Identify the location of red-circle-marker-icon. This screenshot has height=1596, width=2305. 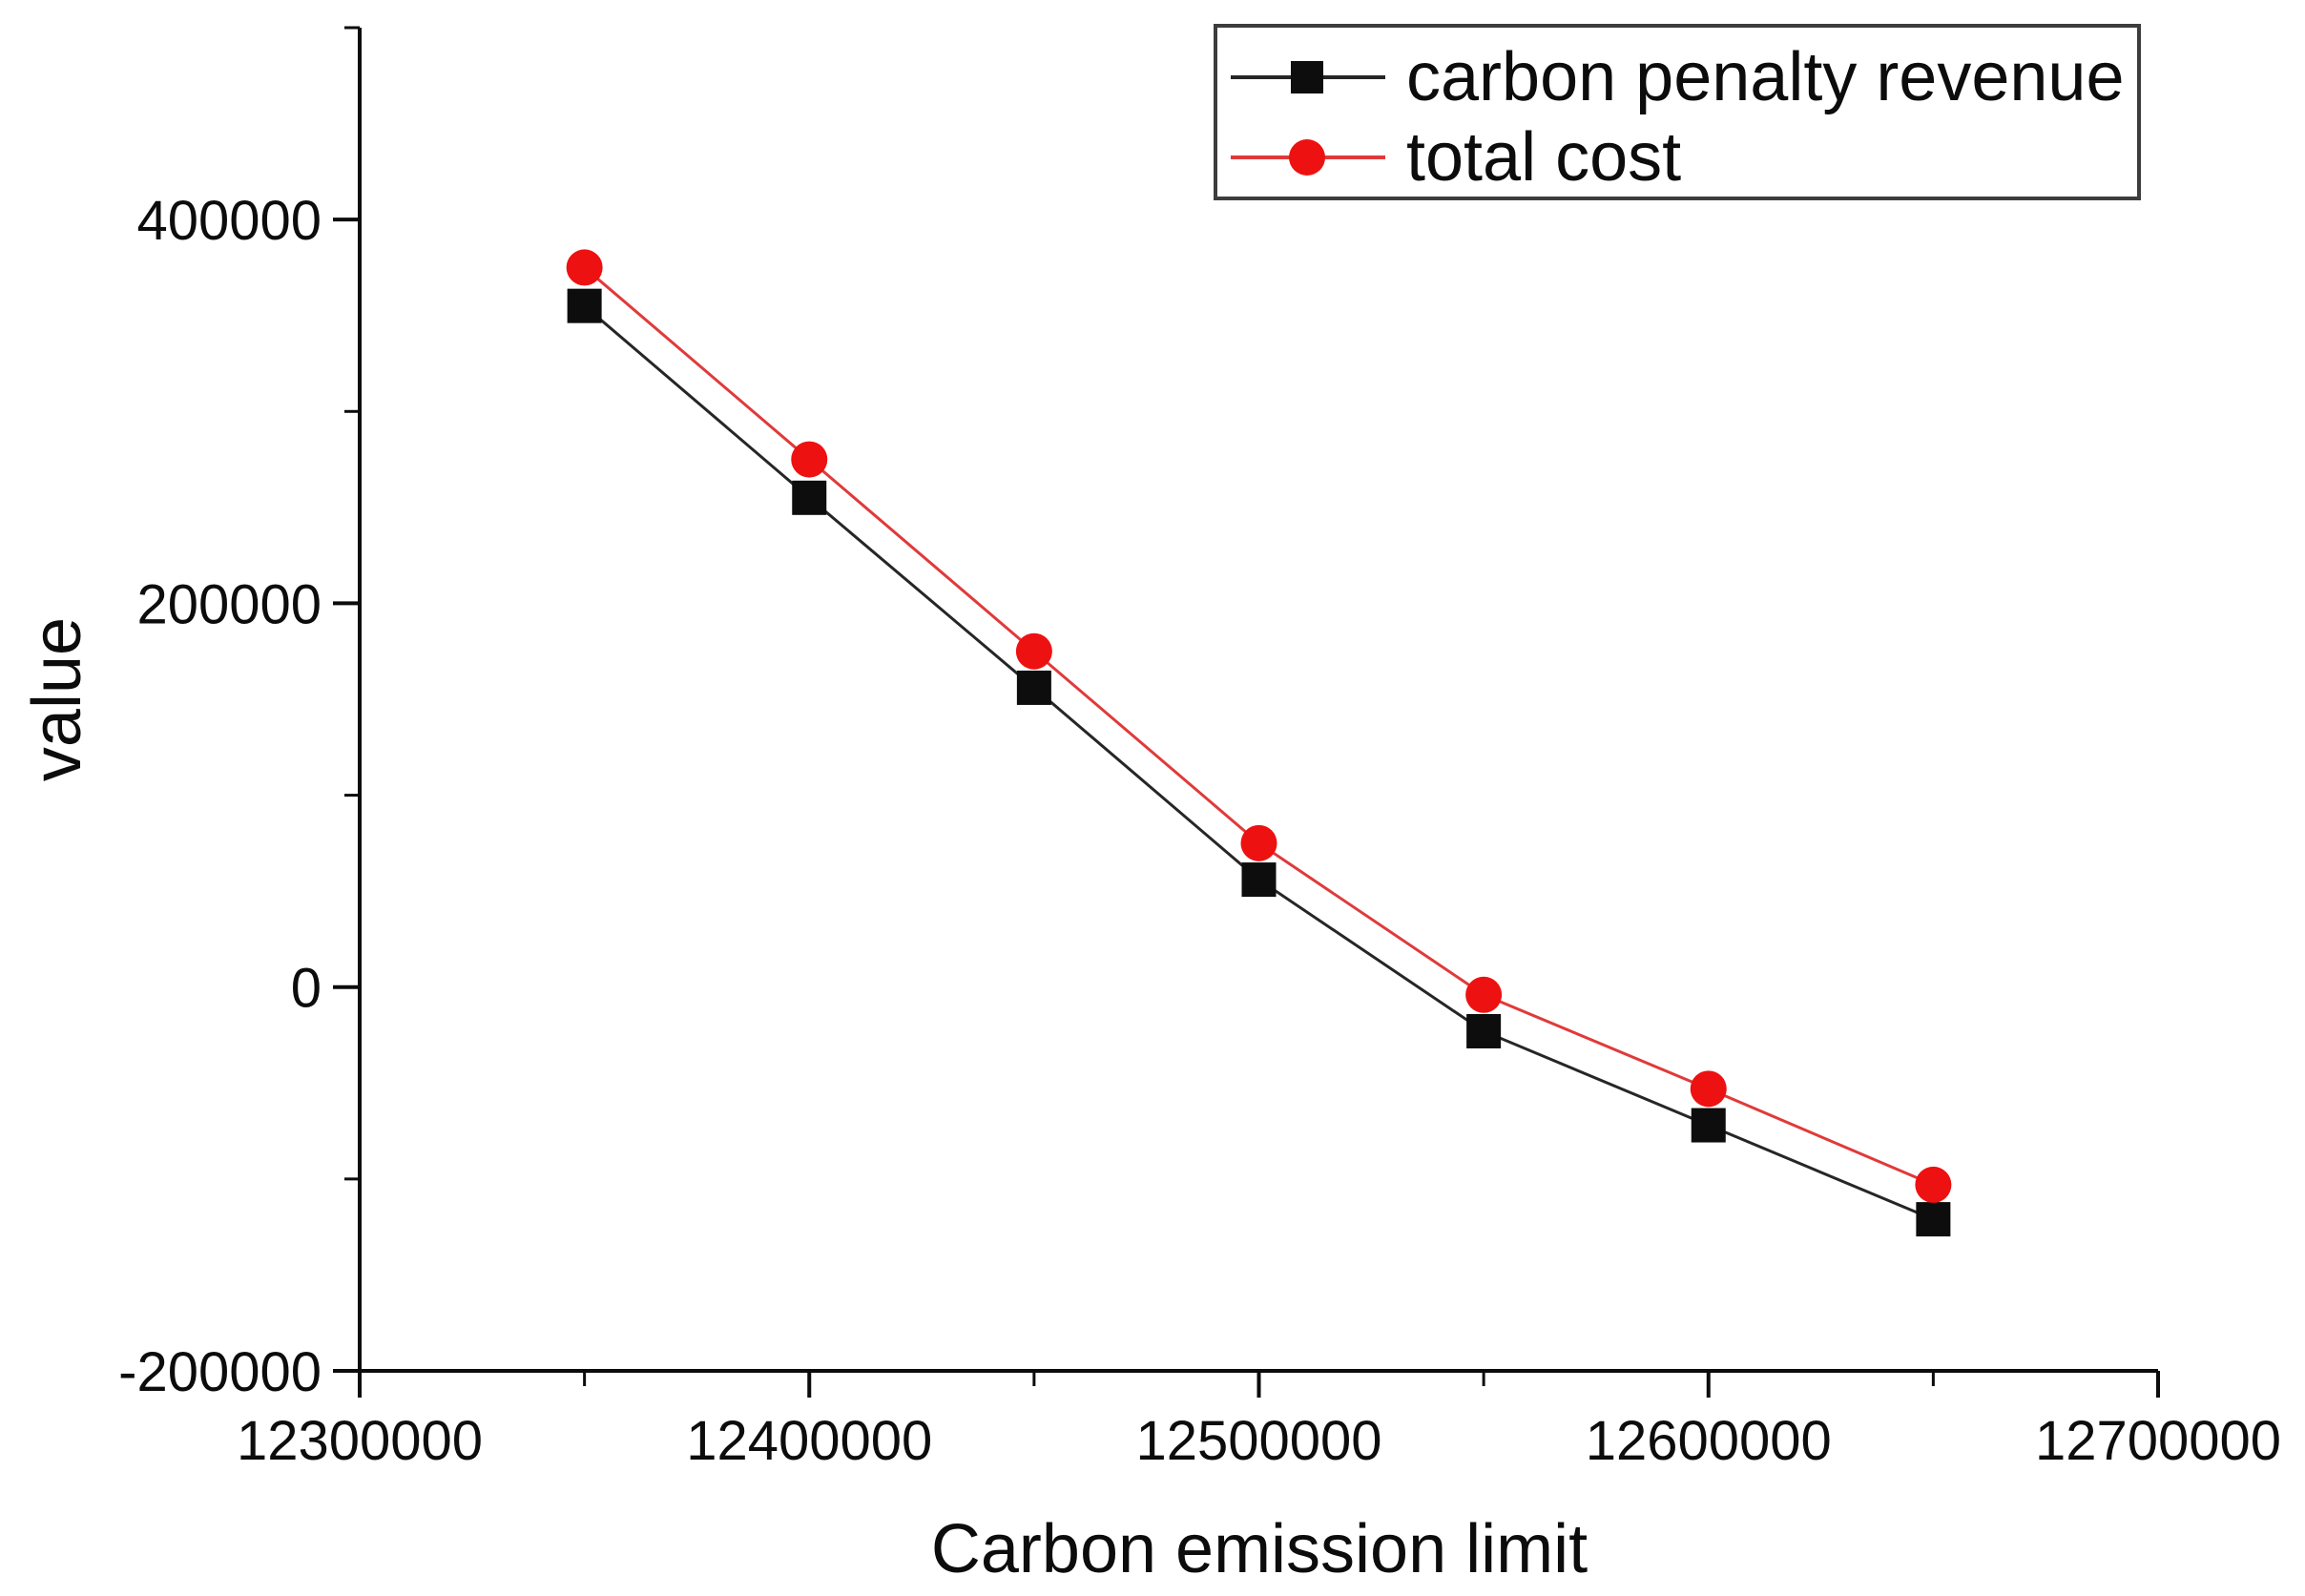
(1307, 158).